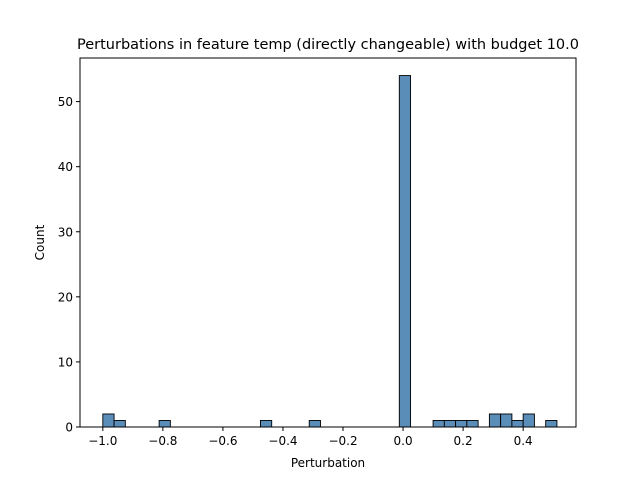 Image resolution: width=640 pixels, height=480 pixels. I want to click on y-tick-label: 0, so click(69, 428).